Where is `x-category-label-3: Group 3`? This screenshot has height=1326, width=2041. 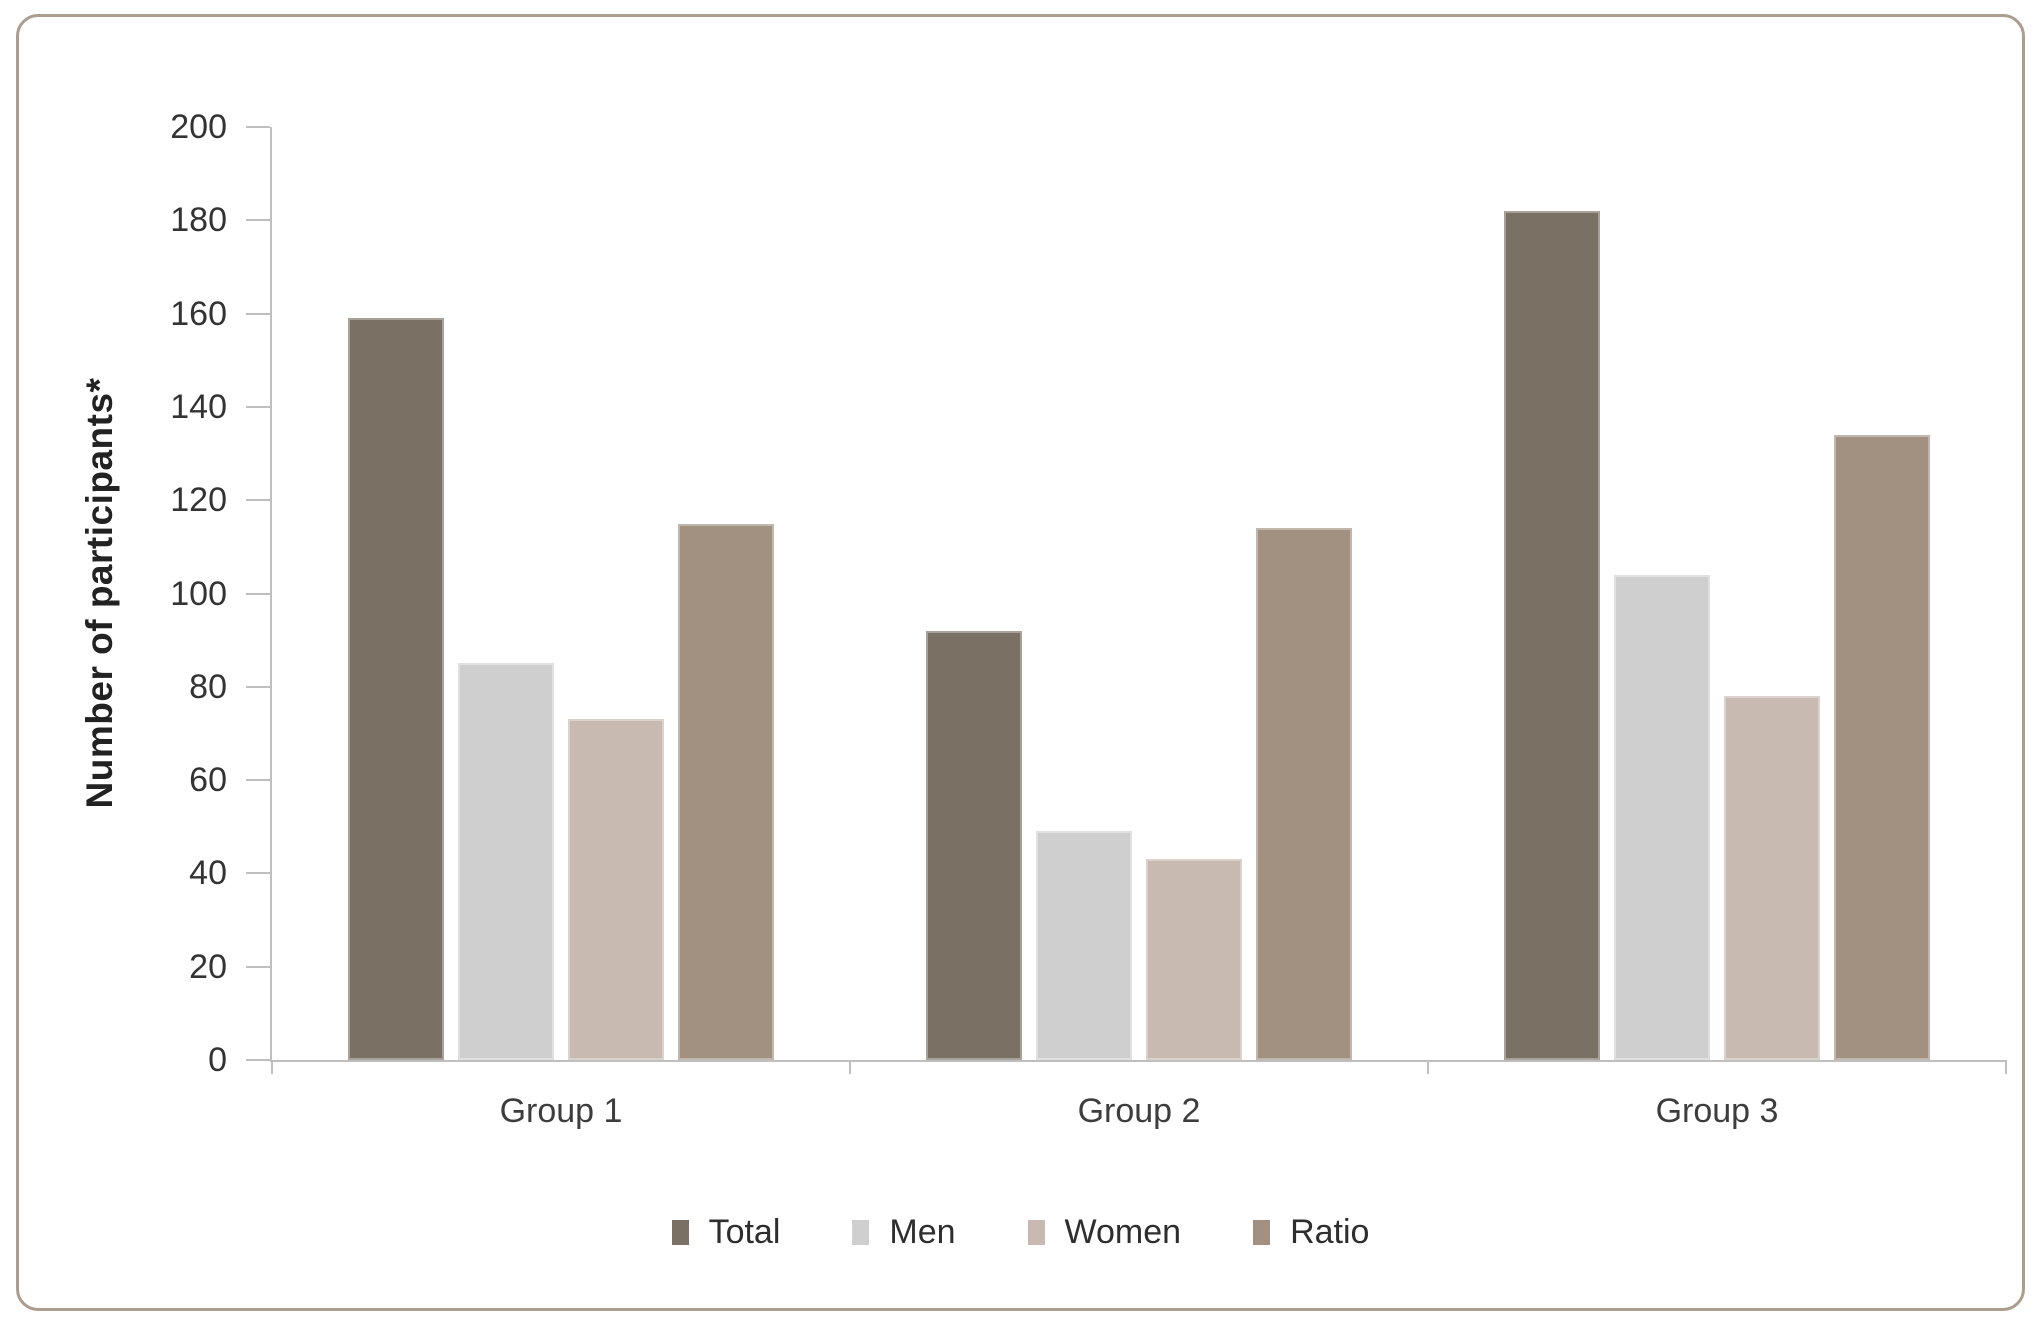
x-category-label-3: Group 3 is located at coordinates (1717, 1111).